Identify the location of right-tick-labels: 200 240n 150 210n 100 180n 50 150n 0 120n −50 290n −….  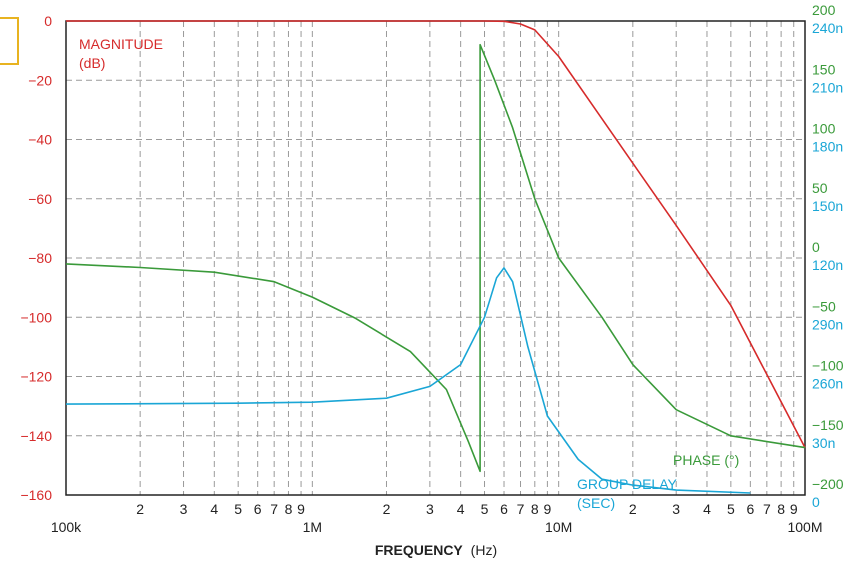
(828, 256).